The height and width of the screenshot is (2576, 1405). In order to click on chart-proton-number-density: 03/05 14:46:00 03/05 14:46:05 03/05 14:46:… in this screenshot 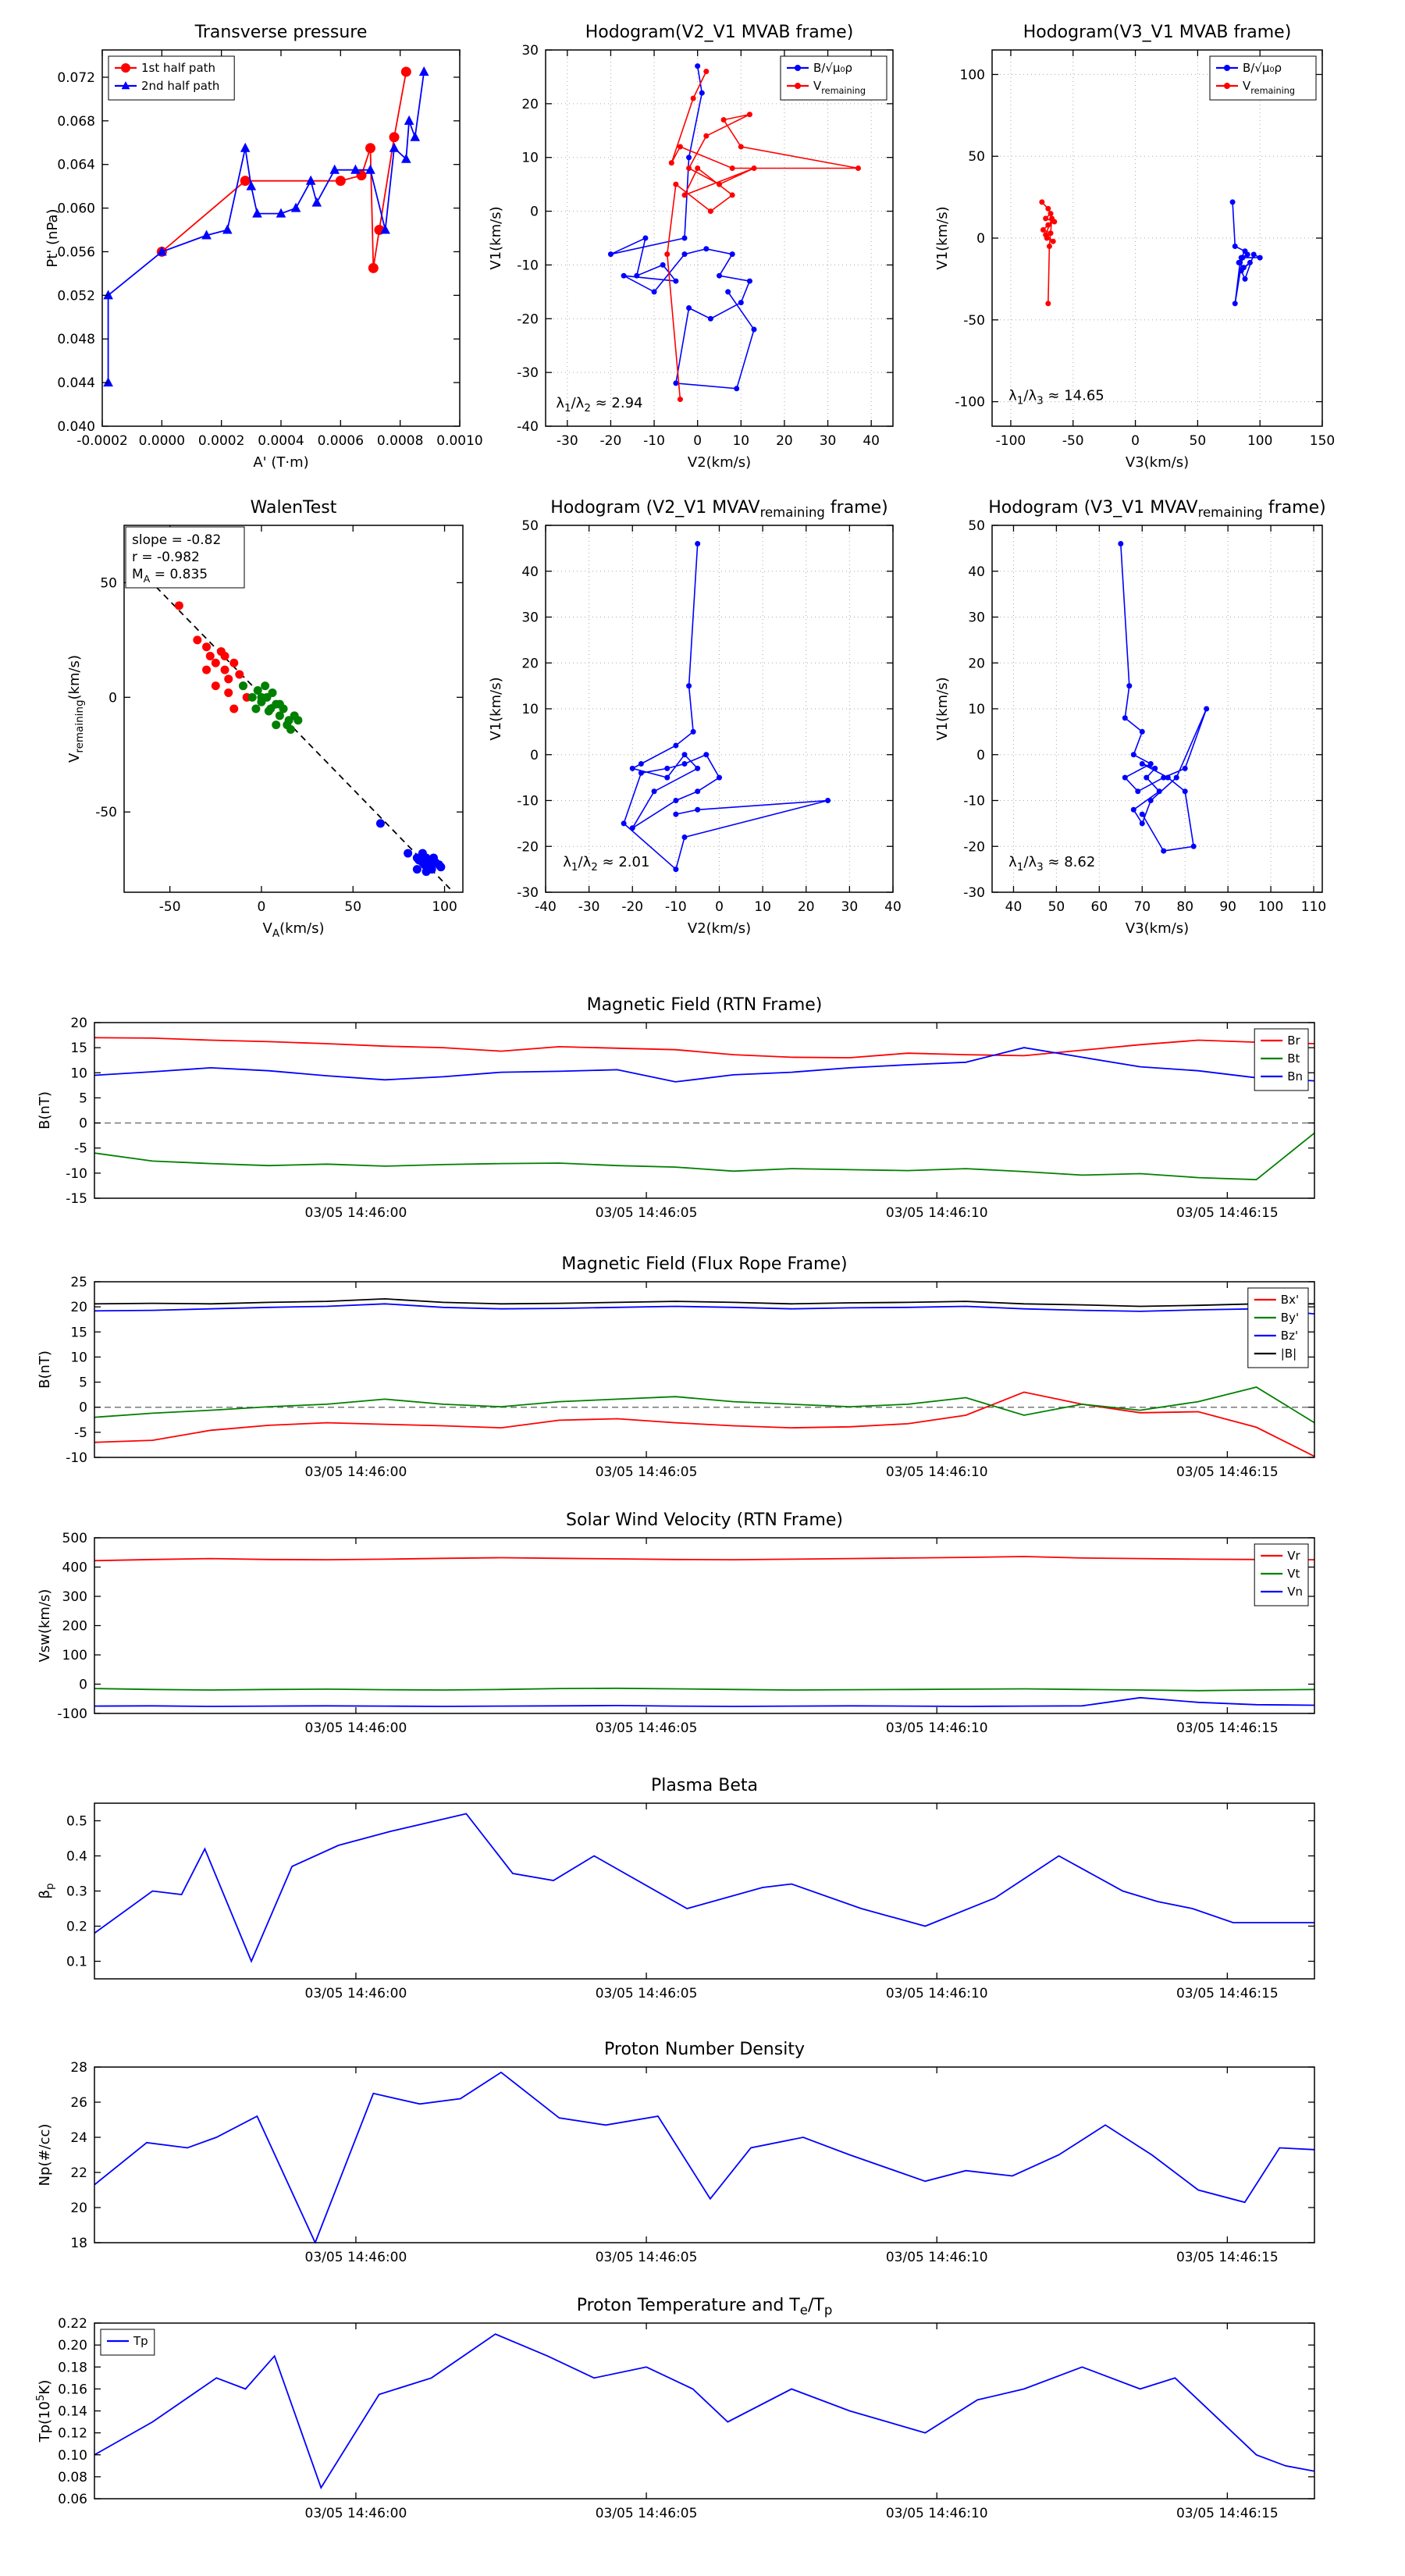, I will do `click(707, 2145)`.